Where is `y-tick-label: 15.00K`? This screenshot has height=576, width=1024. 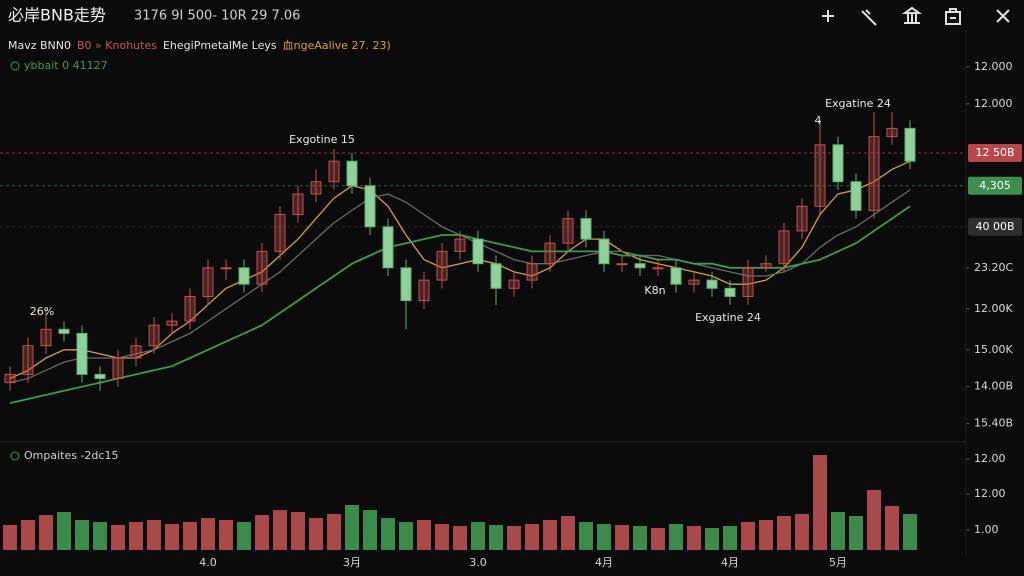 y-tick-label: 15.00K is located at coordinates (993, 349).